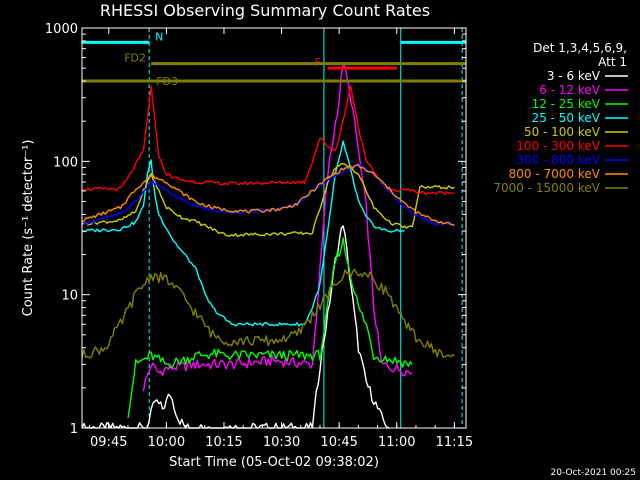  I want to click on legend-header: Det 1,3,4,5,6,9,, so click(580, 48).